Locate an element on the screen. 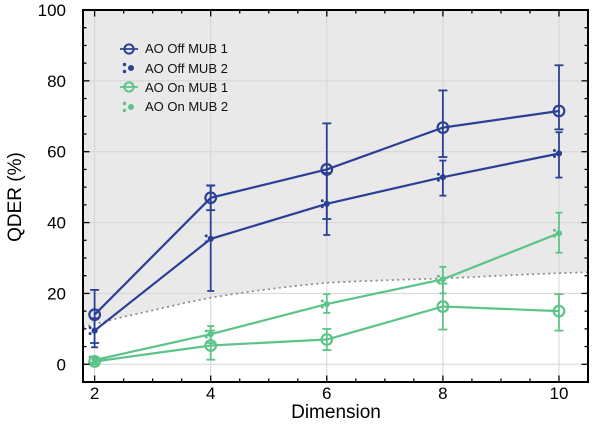 This screenshot has width=600, height=430. legend-item-ao-off-mub-1: AO Off MUB 1 is located at coordinates (172, 48).